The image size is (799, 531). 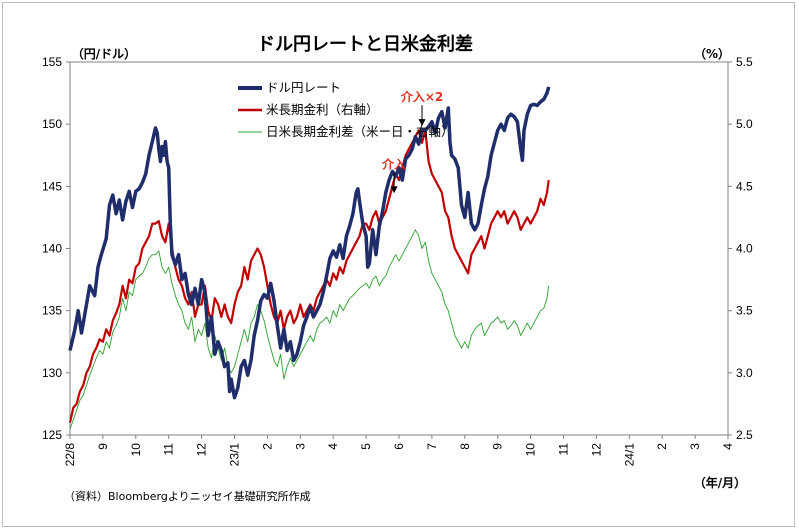 What do you see at coordinates (744, 62) in the screenshot?
I see `right-tick-label: 5.5` at bounding box center [744, 62].